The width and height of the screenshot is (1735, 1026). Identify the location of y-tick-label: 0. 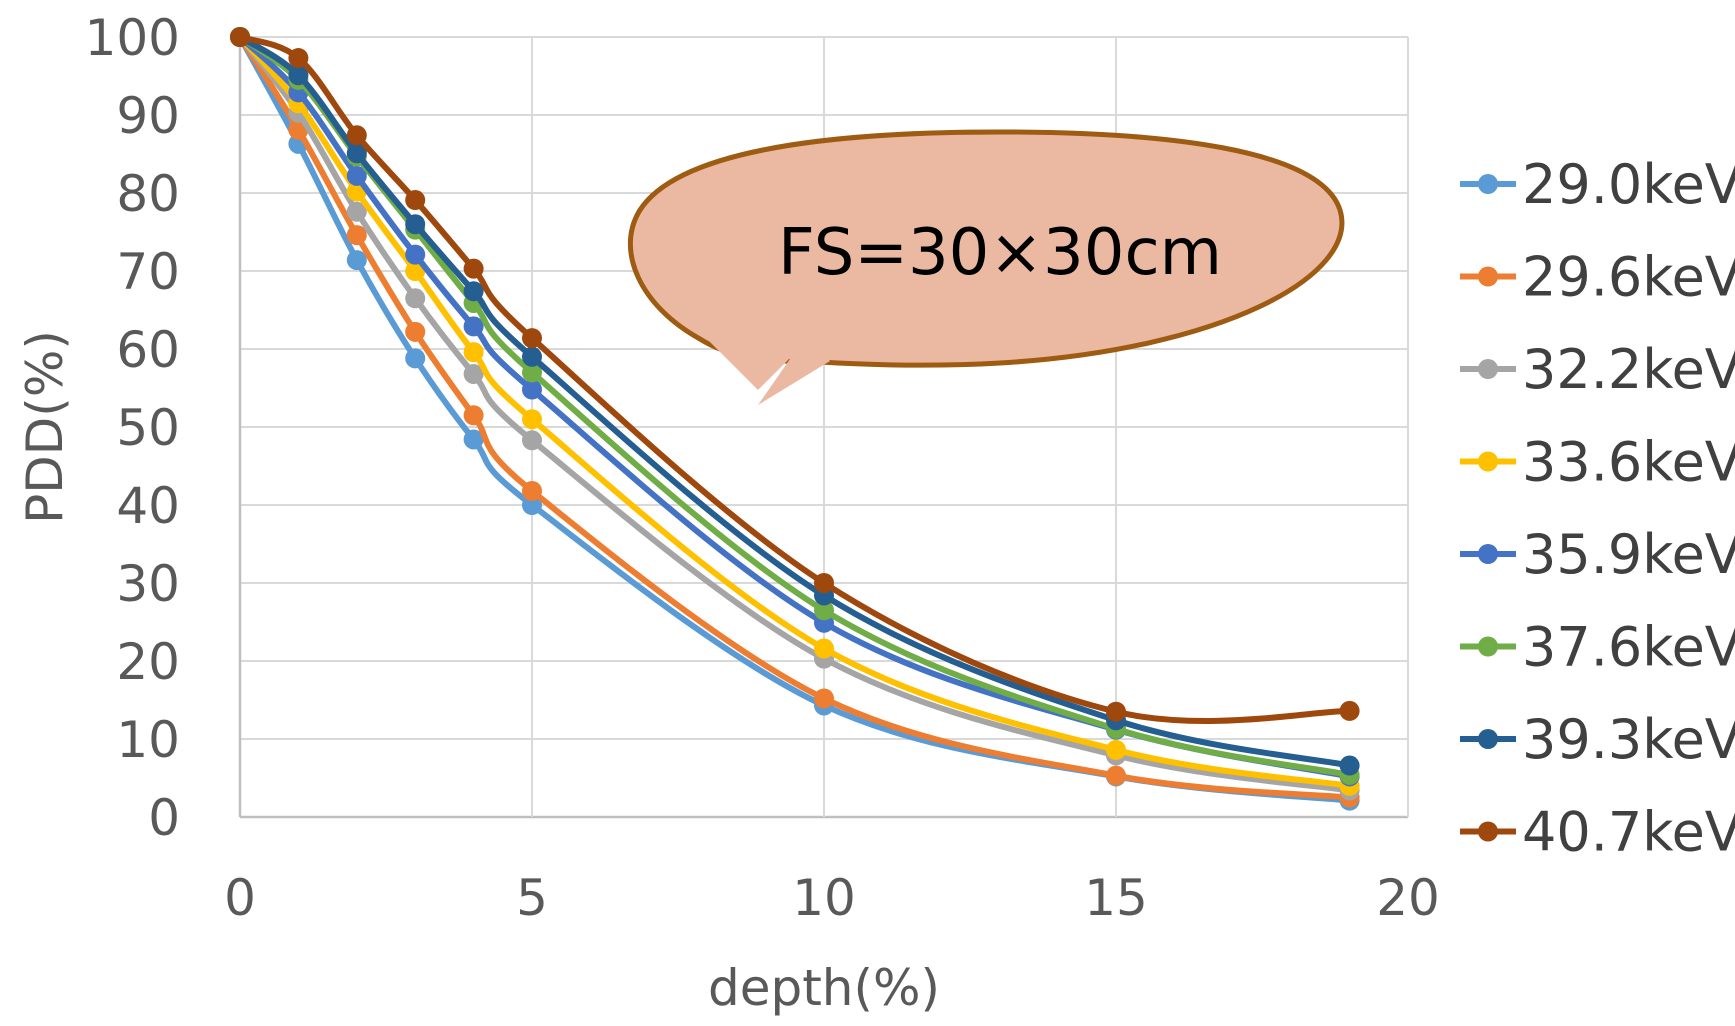
(164, 818).